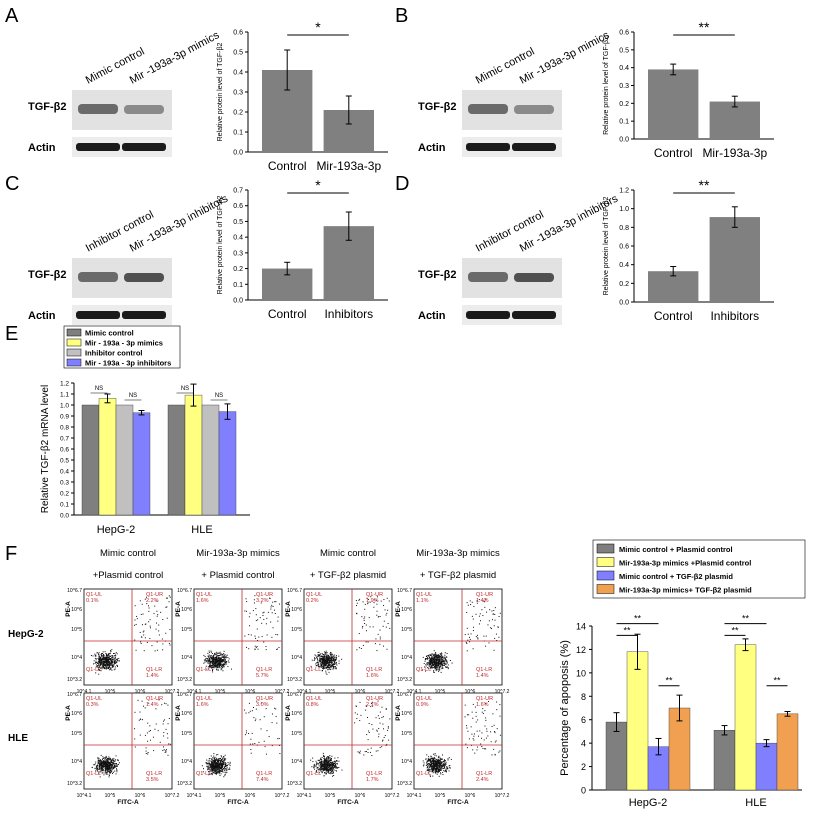 This screenshot has width=815, height=818. I want to click on quadrant-value: 2.2%, so click(152, 601).